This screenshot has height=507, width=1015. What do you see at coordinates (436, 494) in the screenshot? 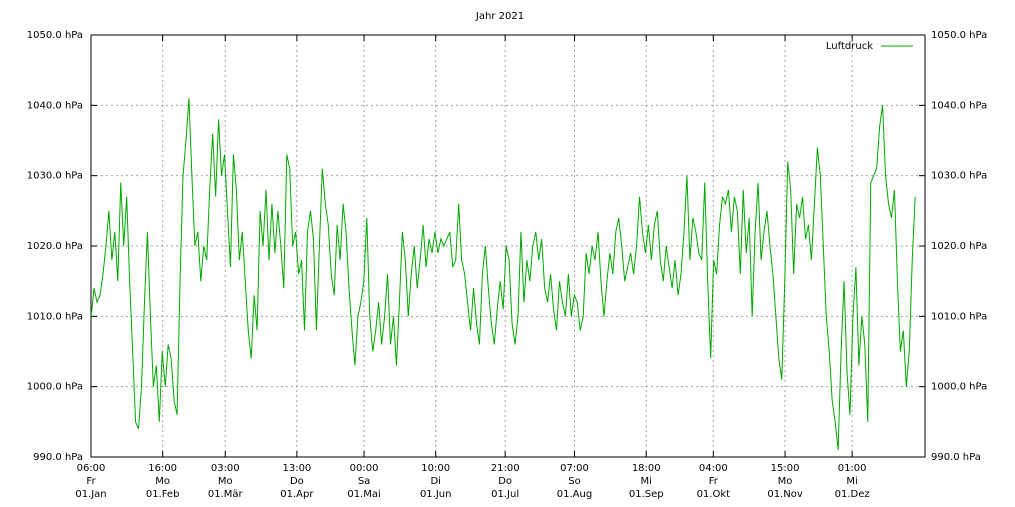
I see `x-tick-label: 01.Jun` at bounding box center [436, 494].